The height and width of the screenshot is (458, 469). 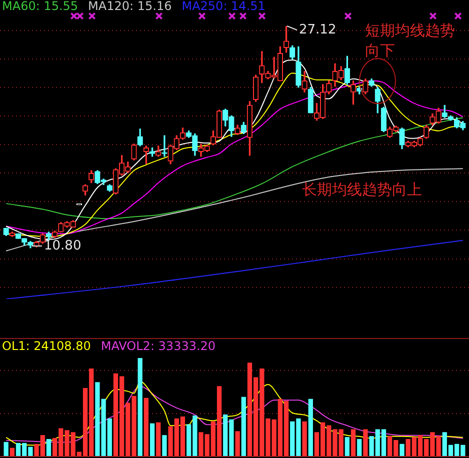 I want to click on text: MA120: 15.16, so click(x=130, y=7).